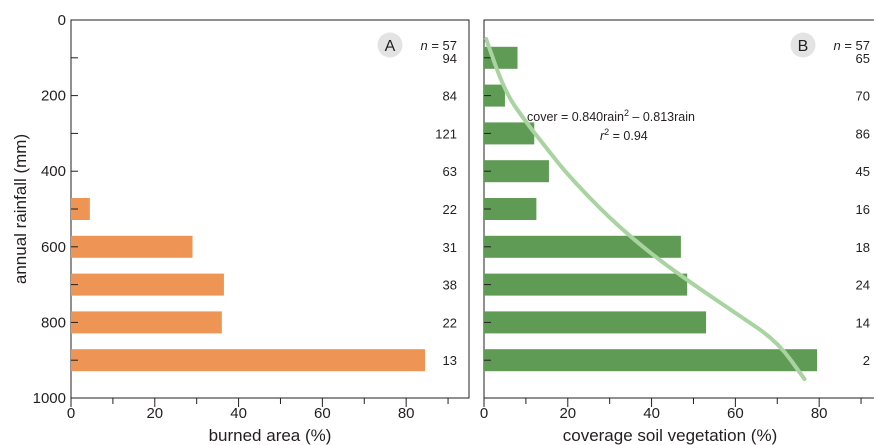  I want to click on y-tick-label: 400, so click(53, 171).